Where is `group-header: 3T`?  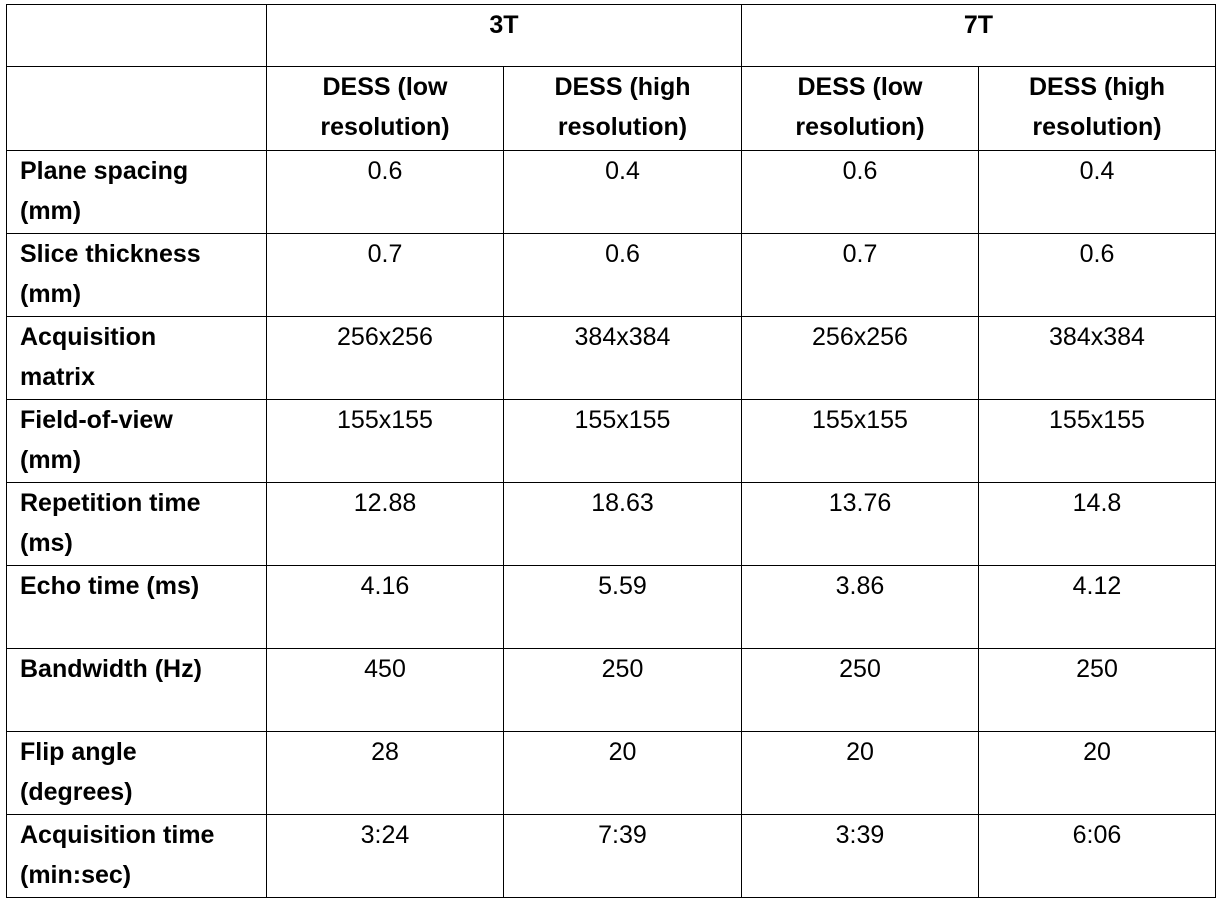
group-header: 3T is located at coordinates (504, 35).